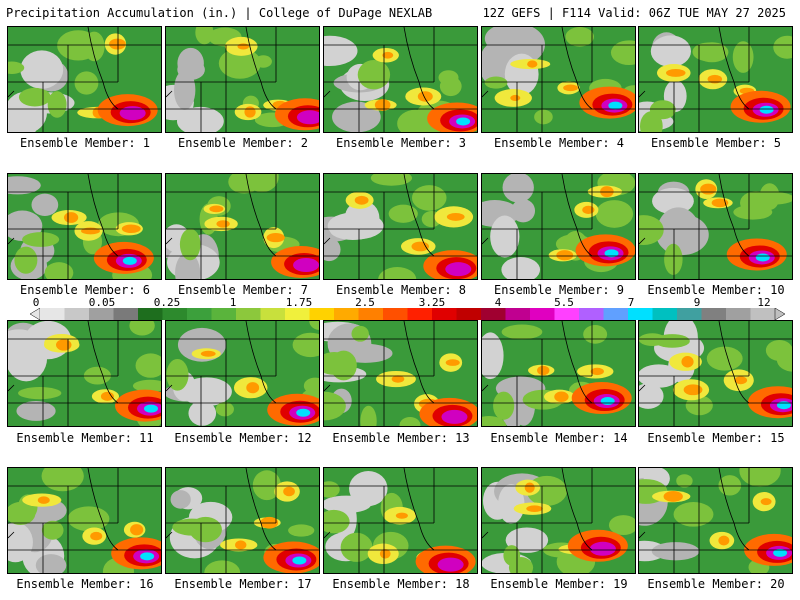 This screenshot has height=600, width=800. Describe the element at coordinates (450, 564) in the screenshot. I see `extreme-precip` at that location.